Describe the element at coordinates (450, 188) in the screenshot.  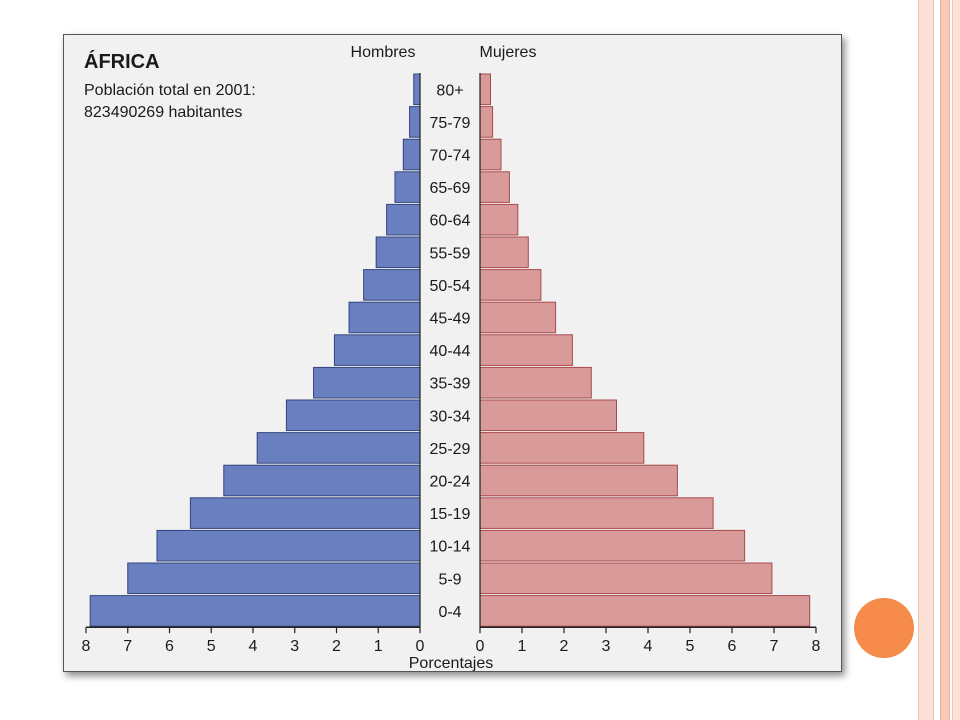
I see `age-group-label: 65-69` at that location.